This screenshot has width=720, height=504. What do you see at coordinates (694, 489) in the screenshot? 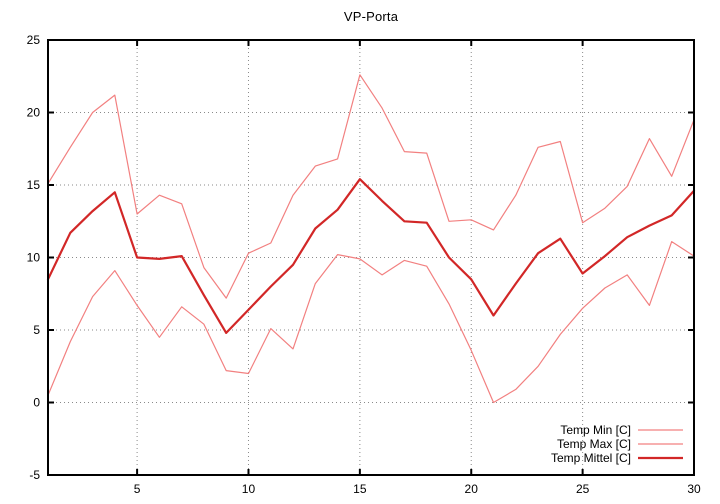
I see `x-tick-label: 30` at bounding box center [694, 489].